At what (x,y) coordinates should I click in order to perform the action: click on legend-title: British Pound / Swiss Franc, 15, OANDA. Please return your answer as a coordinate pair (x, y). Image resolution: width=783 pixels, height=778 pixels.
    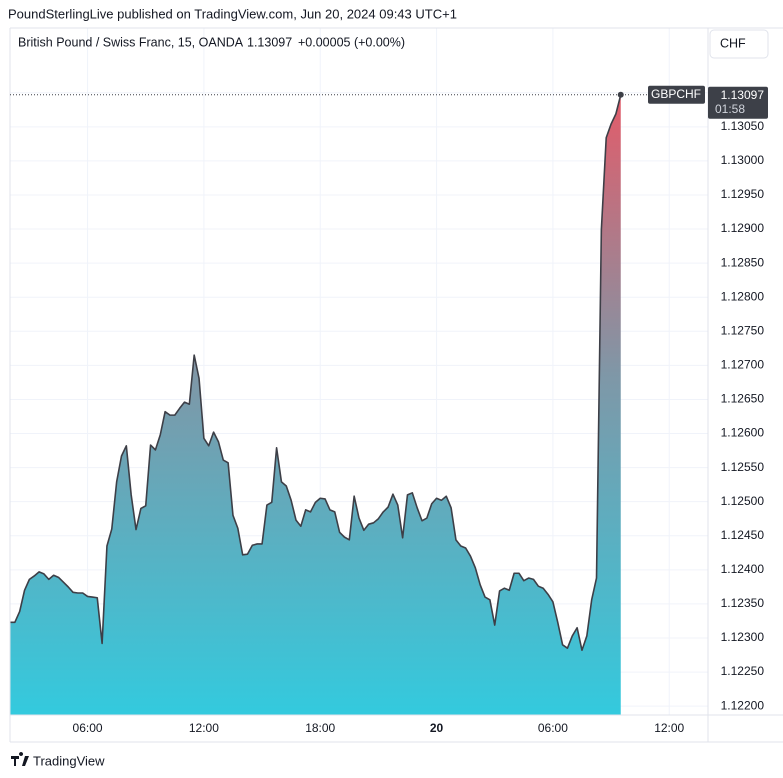
    Looking at the image, I should click on (131, 42).